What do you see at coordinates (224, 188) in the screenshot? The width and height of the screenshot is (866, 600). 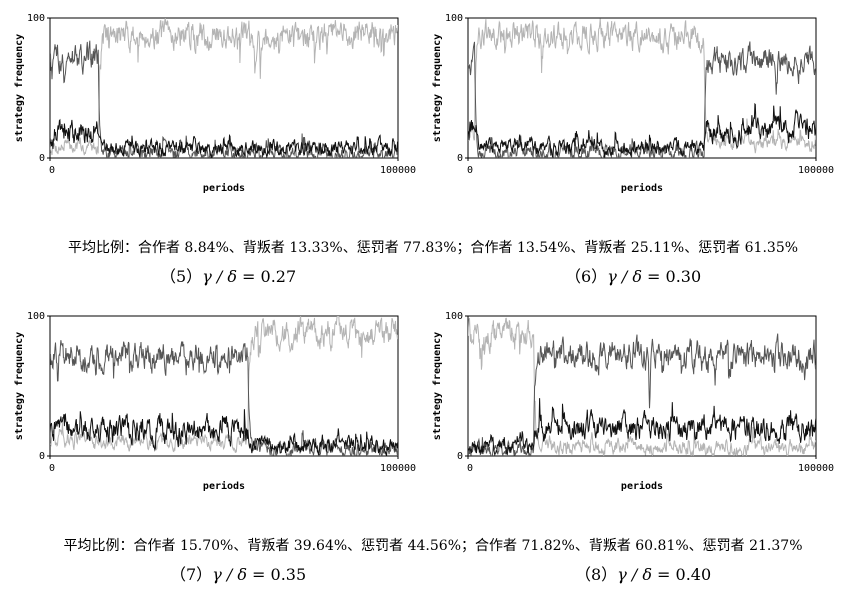 I see `chart-5-xlabel: periods` at bounding box center [224, 188].